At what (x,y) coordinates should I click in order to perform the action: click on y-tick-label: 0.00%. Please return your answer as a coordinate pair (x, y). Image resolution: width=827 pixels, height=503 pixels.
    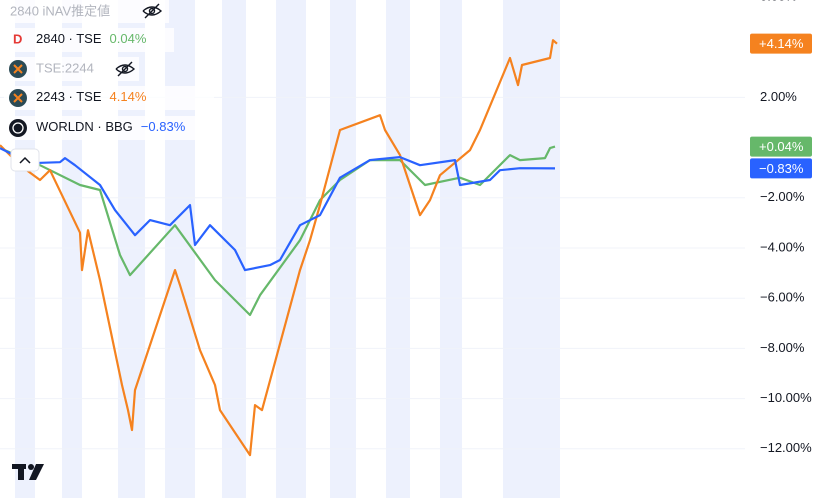
    Looking at the image, I should click on (778, 1).